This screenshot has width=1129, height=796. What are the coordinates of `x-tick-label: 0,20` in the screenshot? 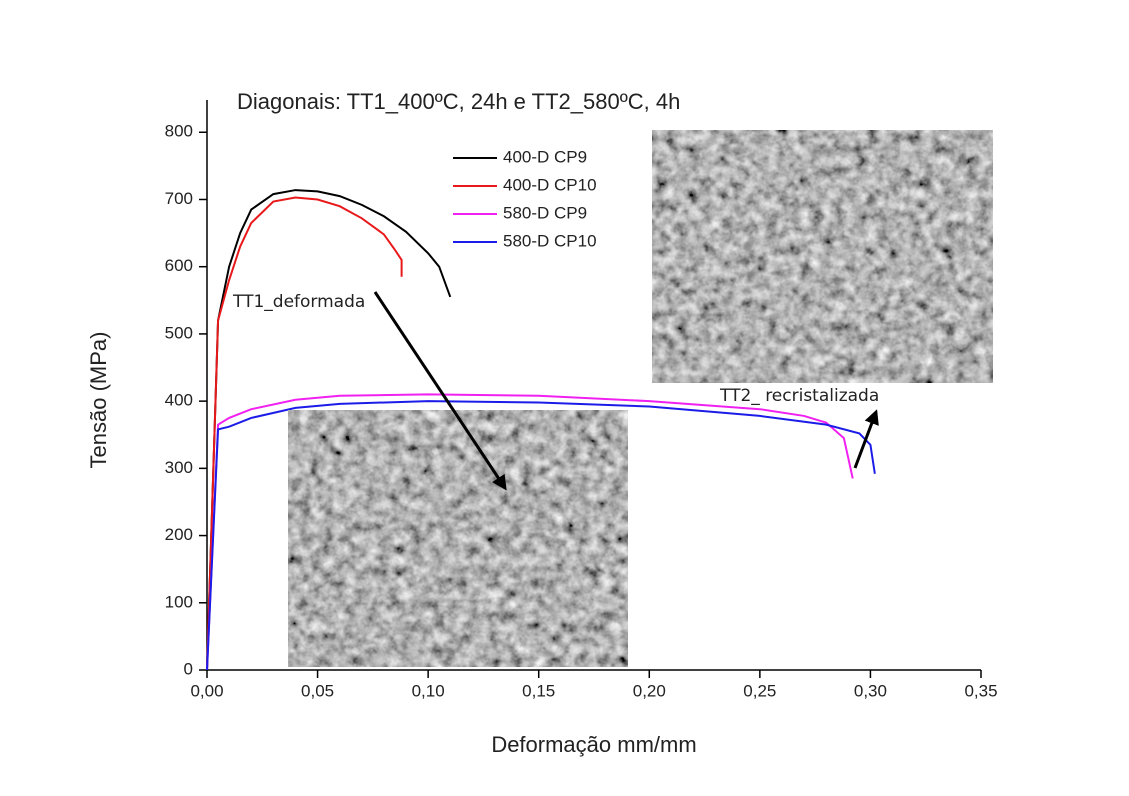 It's located at (649, 690).